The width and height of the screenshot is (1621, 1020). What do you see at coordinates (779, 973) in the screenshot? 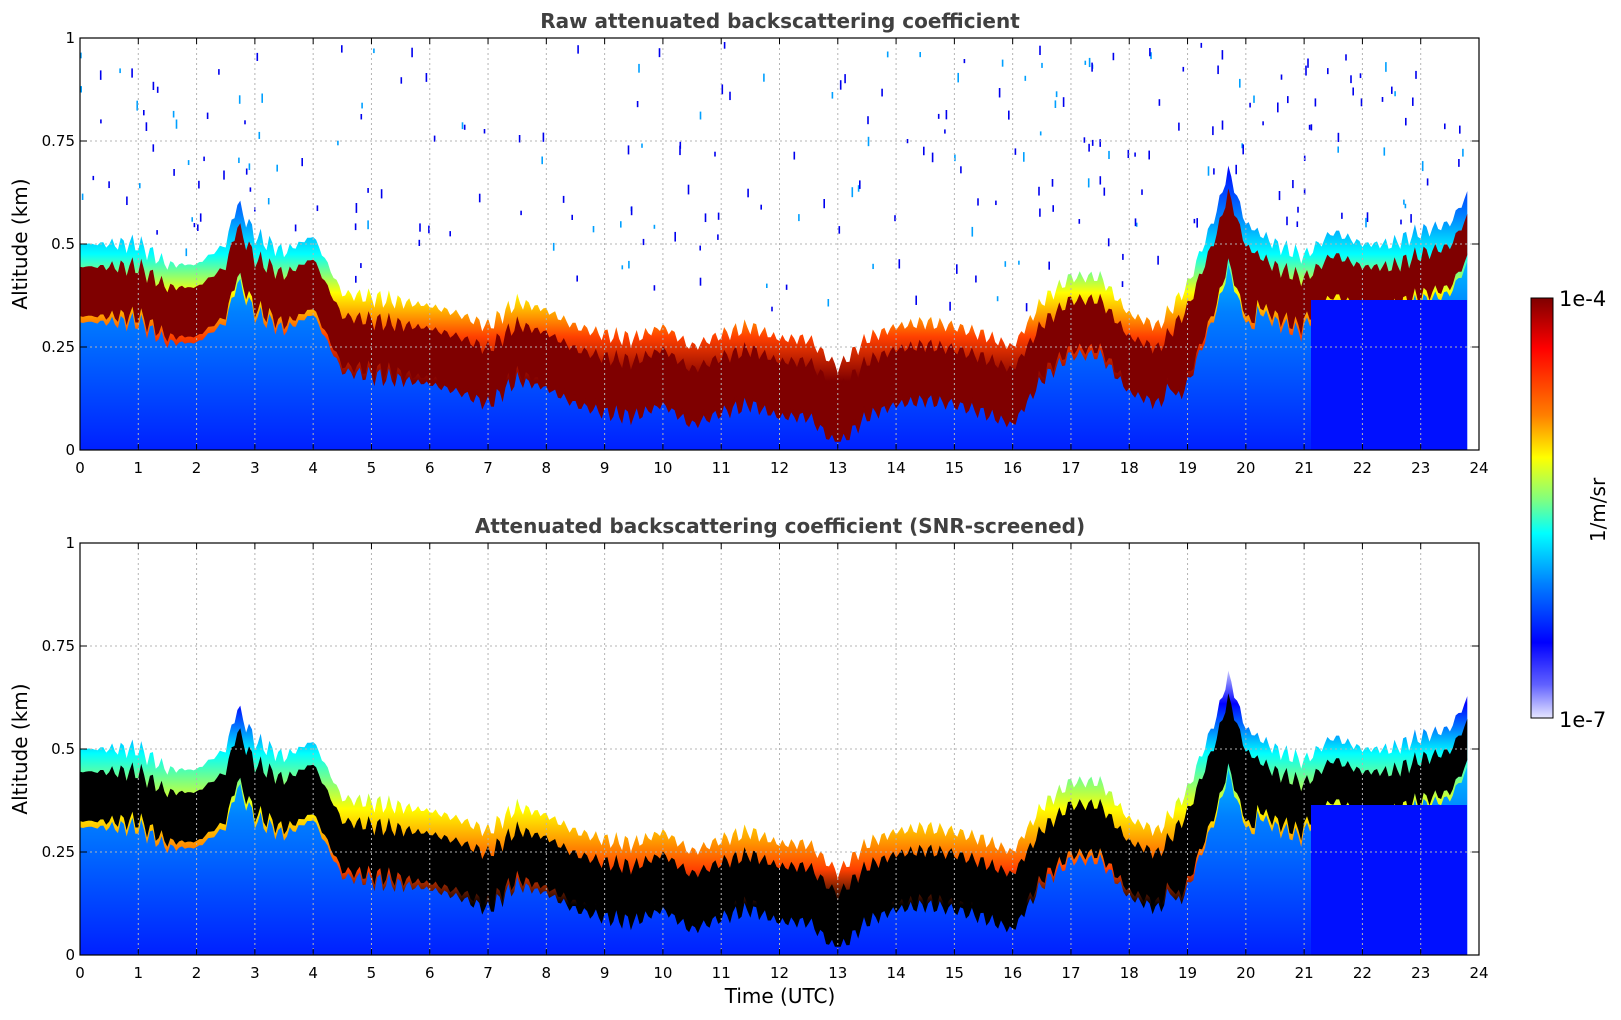
I see `x-tick-label: 12` at bounding box center [779, 973].